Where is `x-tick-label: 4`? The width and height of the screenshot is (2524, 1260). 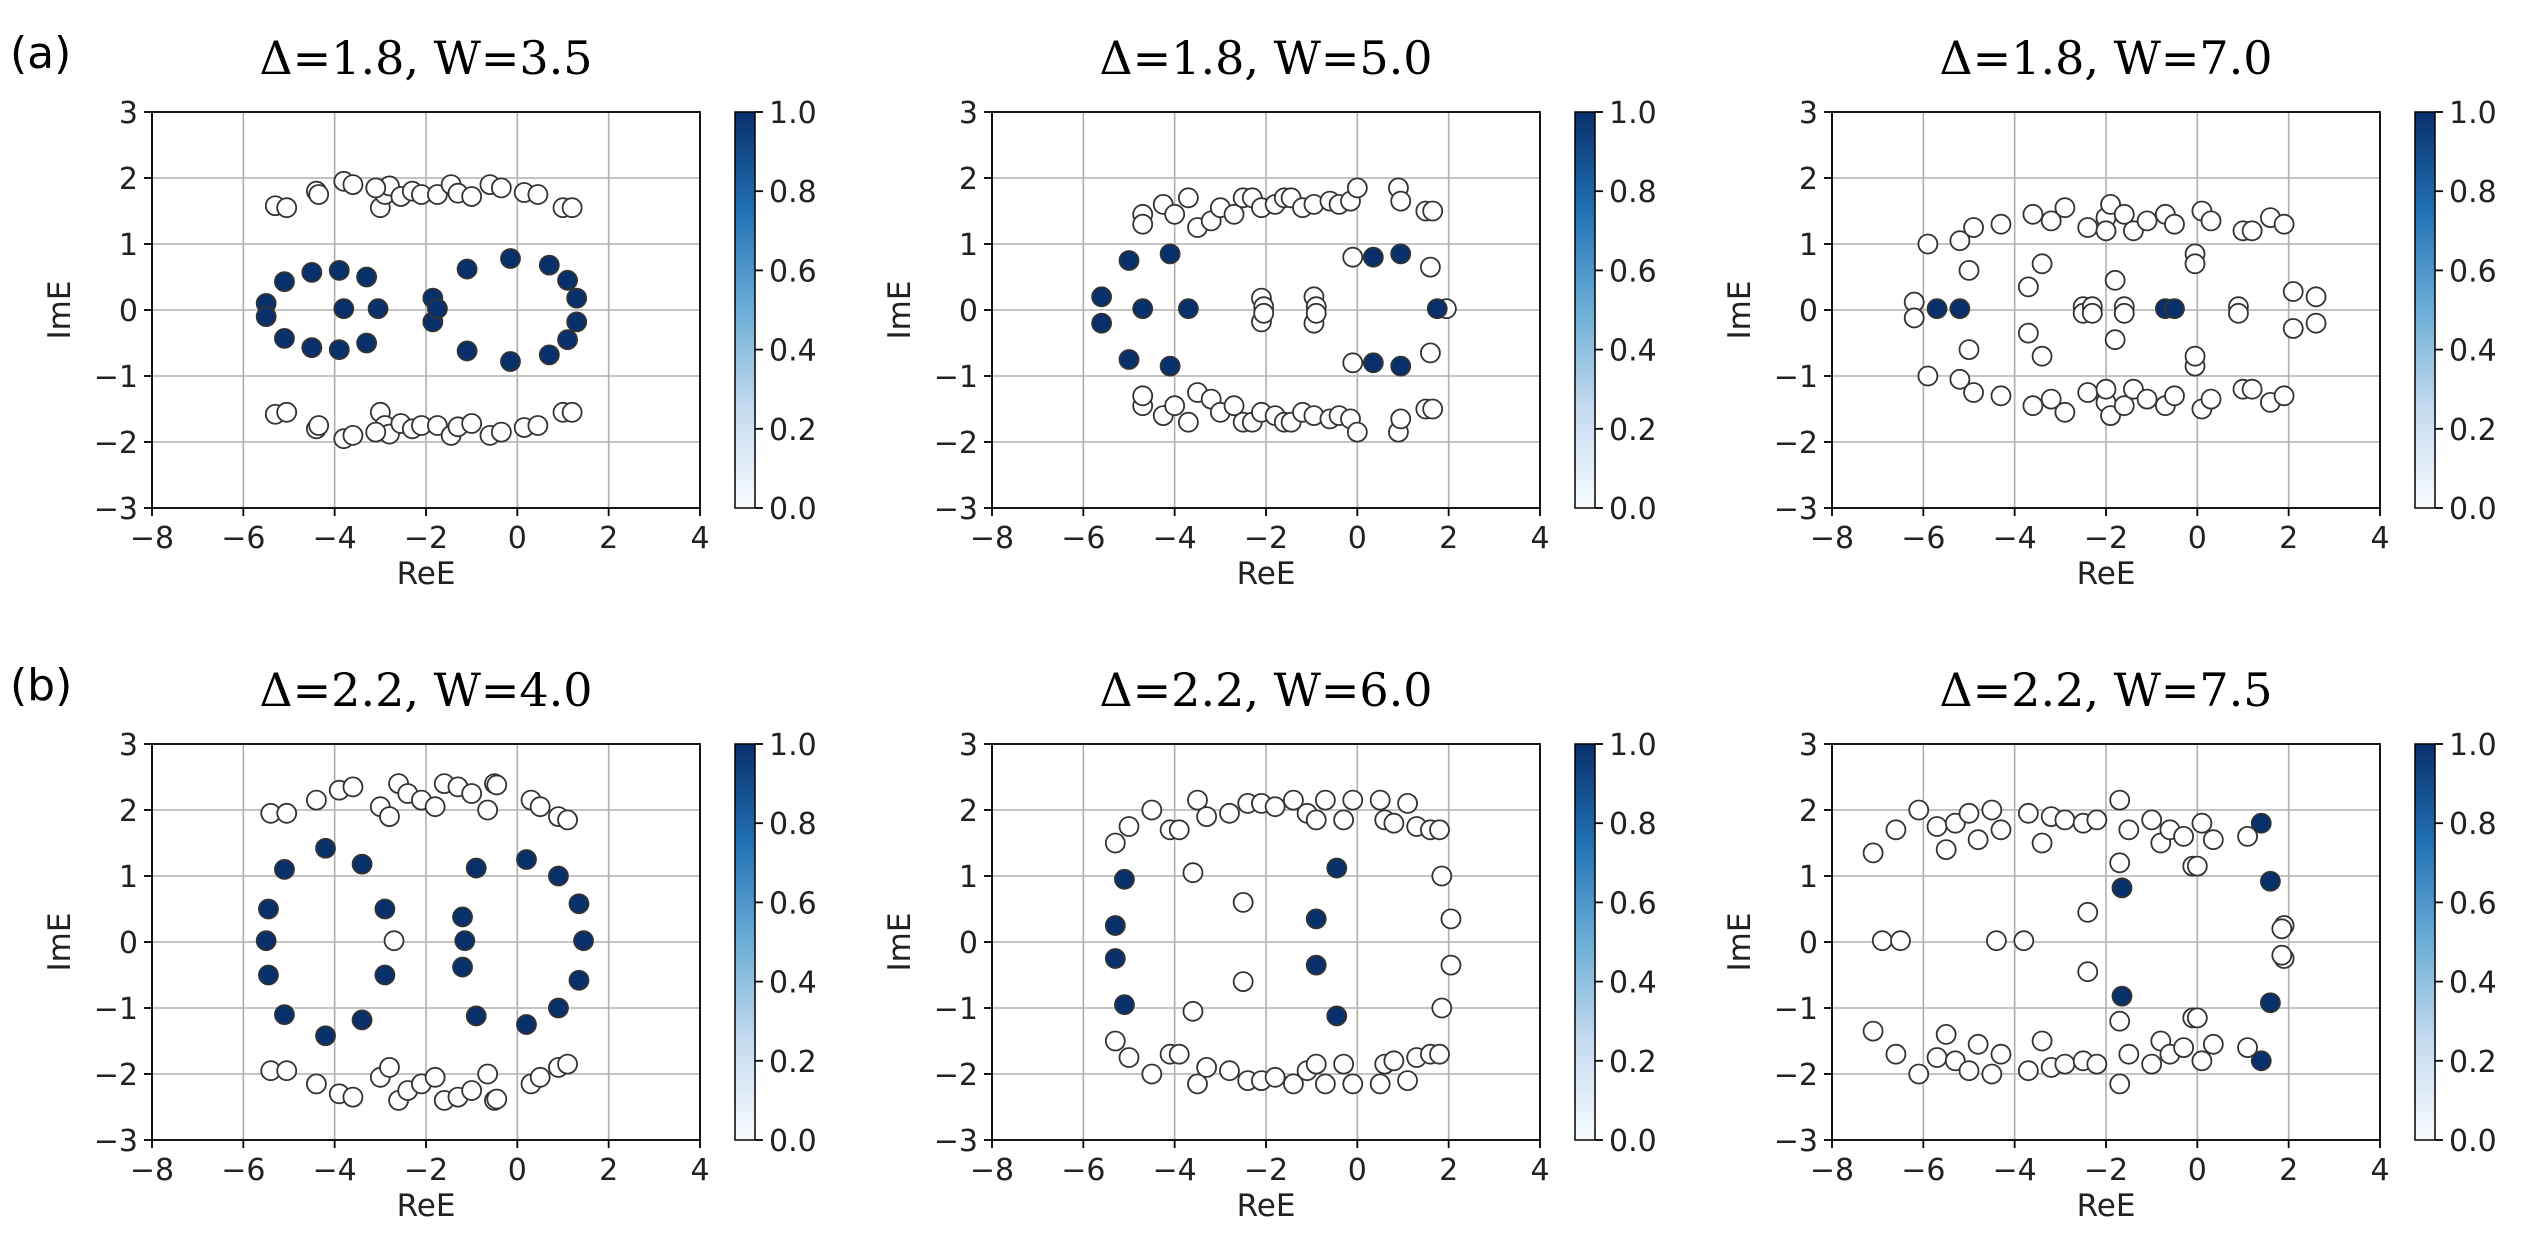 x-tick-label: 4 is located at coordinates (1539, 1170).